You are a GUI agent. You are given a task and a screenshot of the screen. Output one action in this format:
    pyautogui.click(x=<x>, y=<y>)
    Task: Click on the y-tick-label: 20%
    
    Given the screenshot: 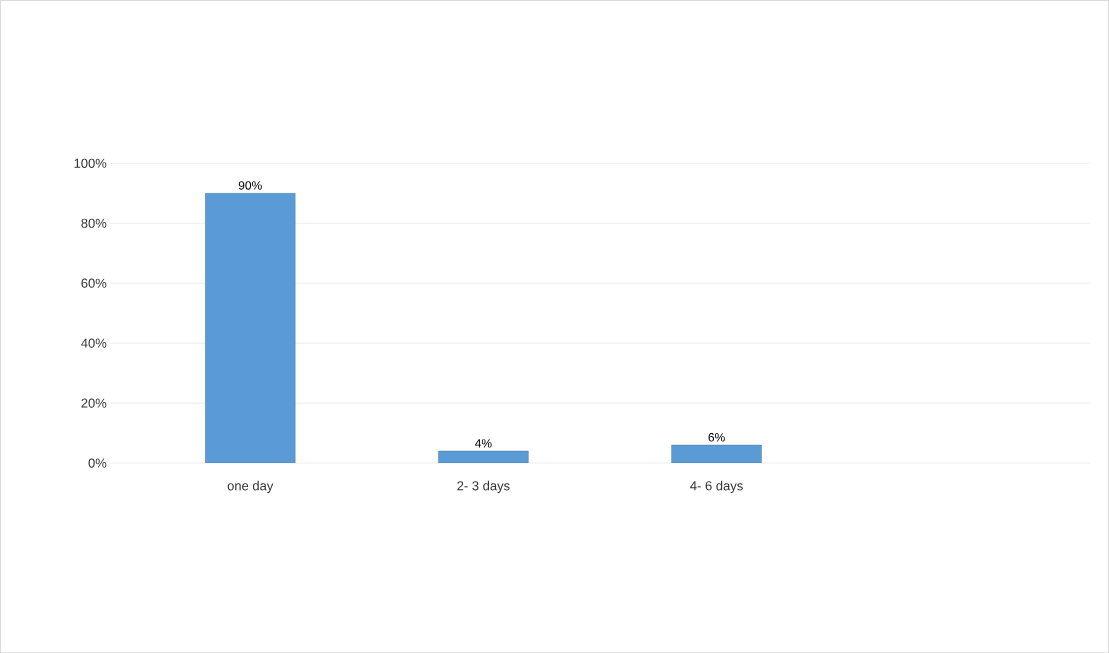 What is the action you would take?
    pyautogui.click(x=94, y=403)
    